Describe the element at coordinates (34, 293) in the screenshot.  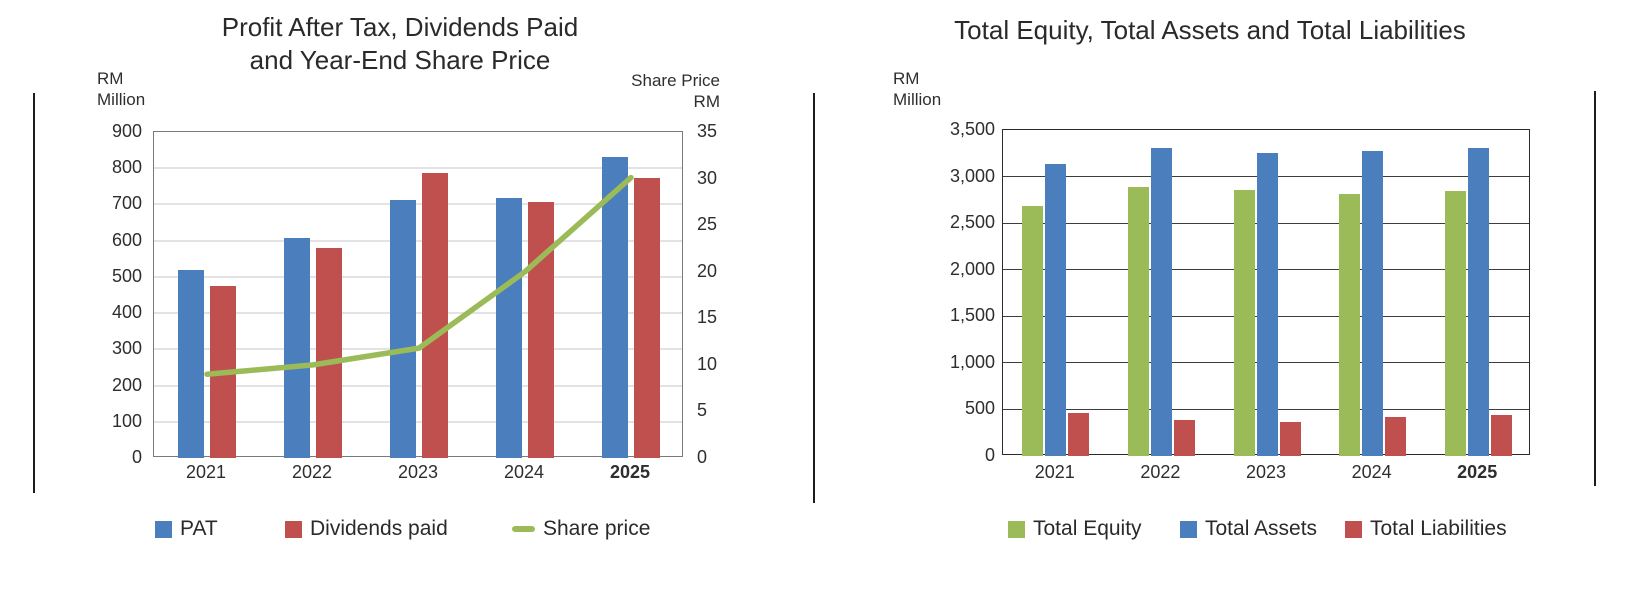
I see `page-divider-left` at that location.